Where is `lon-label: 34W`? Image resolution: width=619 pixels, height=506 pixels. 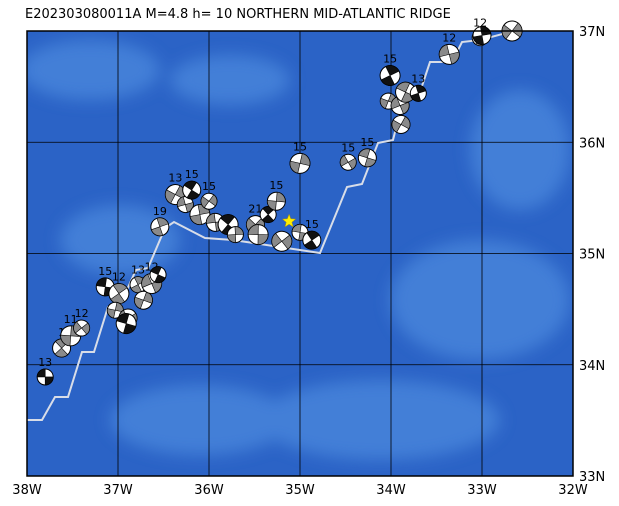 lon-label: 34W is located at coordinates (391, 490).